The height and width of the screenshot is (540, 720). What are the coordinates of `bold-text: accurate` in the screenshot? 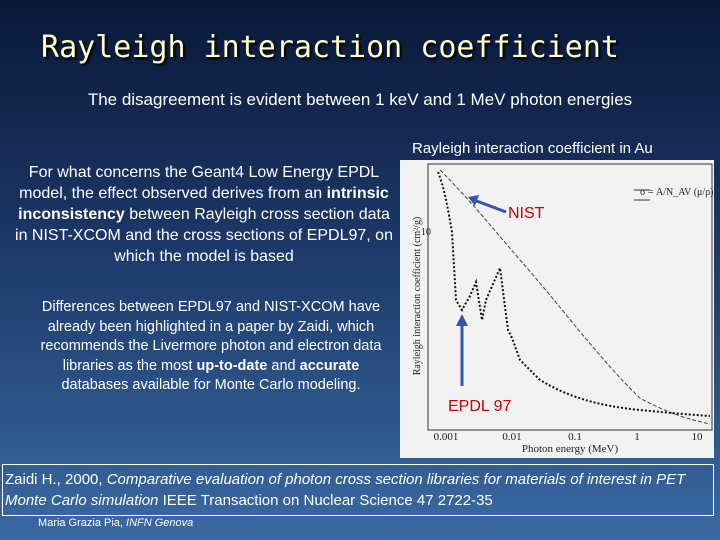 It's located at (329, 365).